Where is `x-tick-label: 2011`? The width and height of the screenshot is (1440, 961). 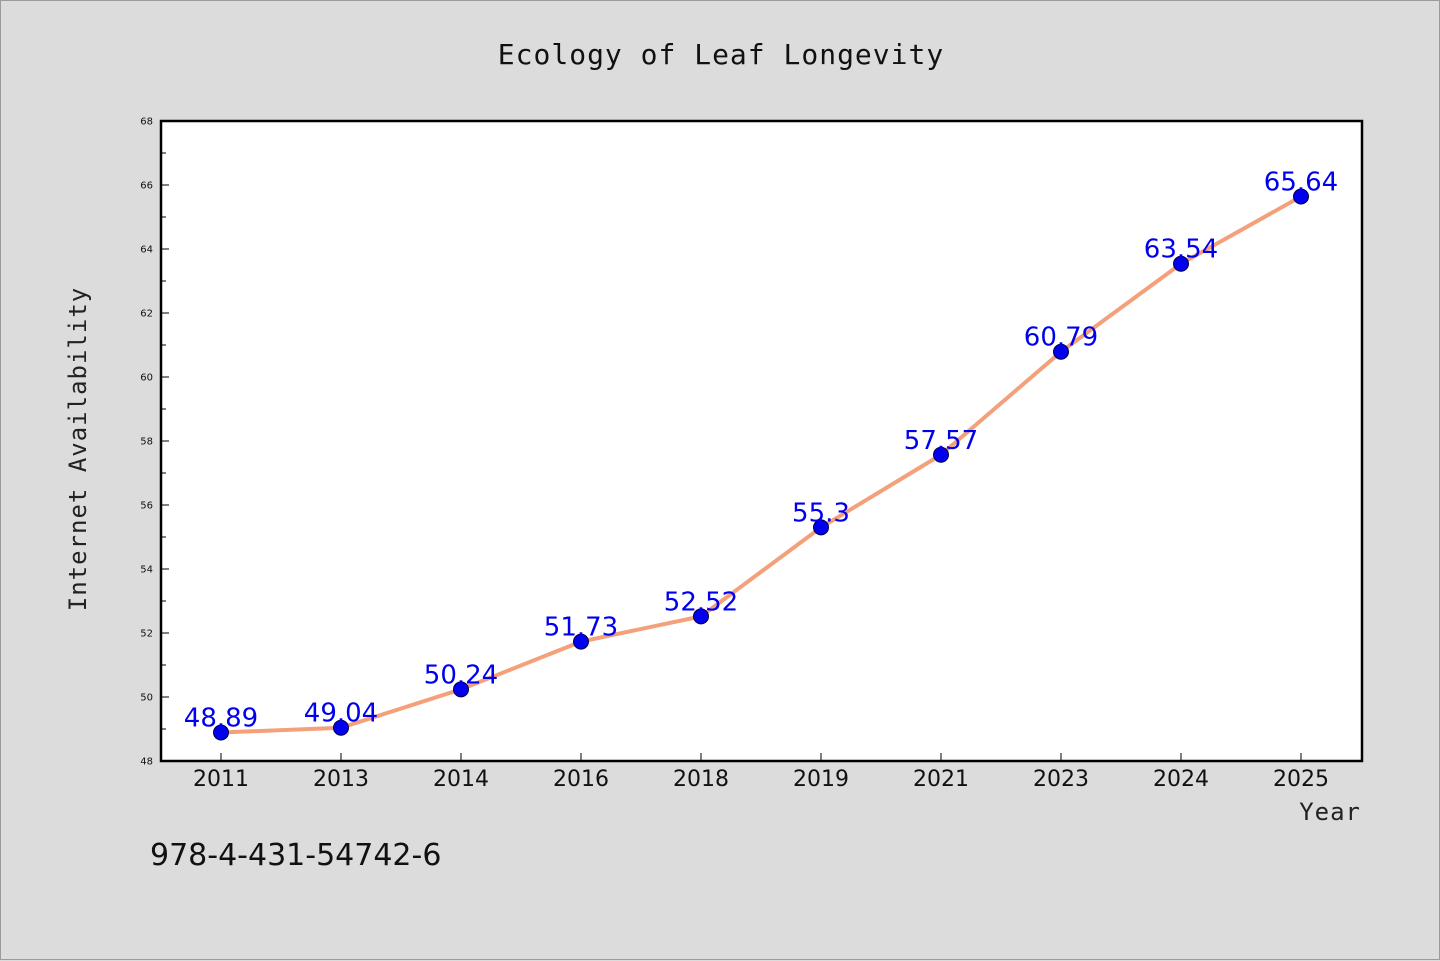
x-tick-label: 2011 is located at coordinates (221, 779).